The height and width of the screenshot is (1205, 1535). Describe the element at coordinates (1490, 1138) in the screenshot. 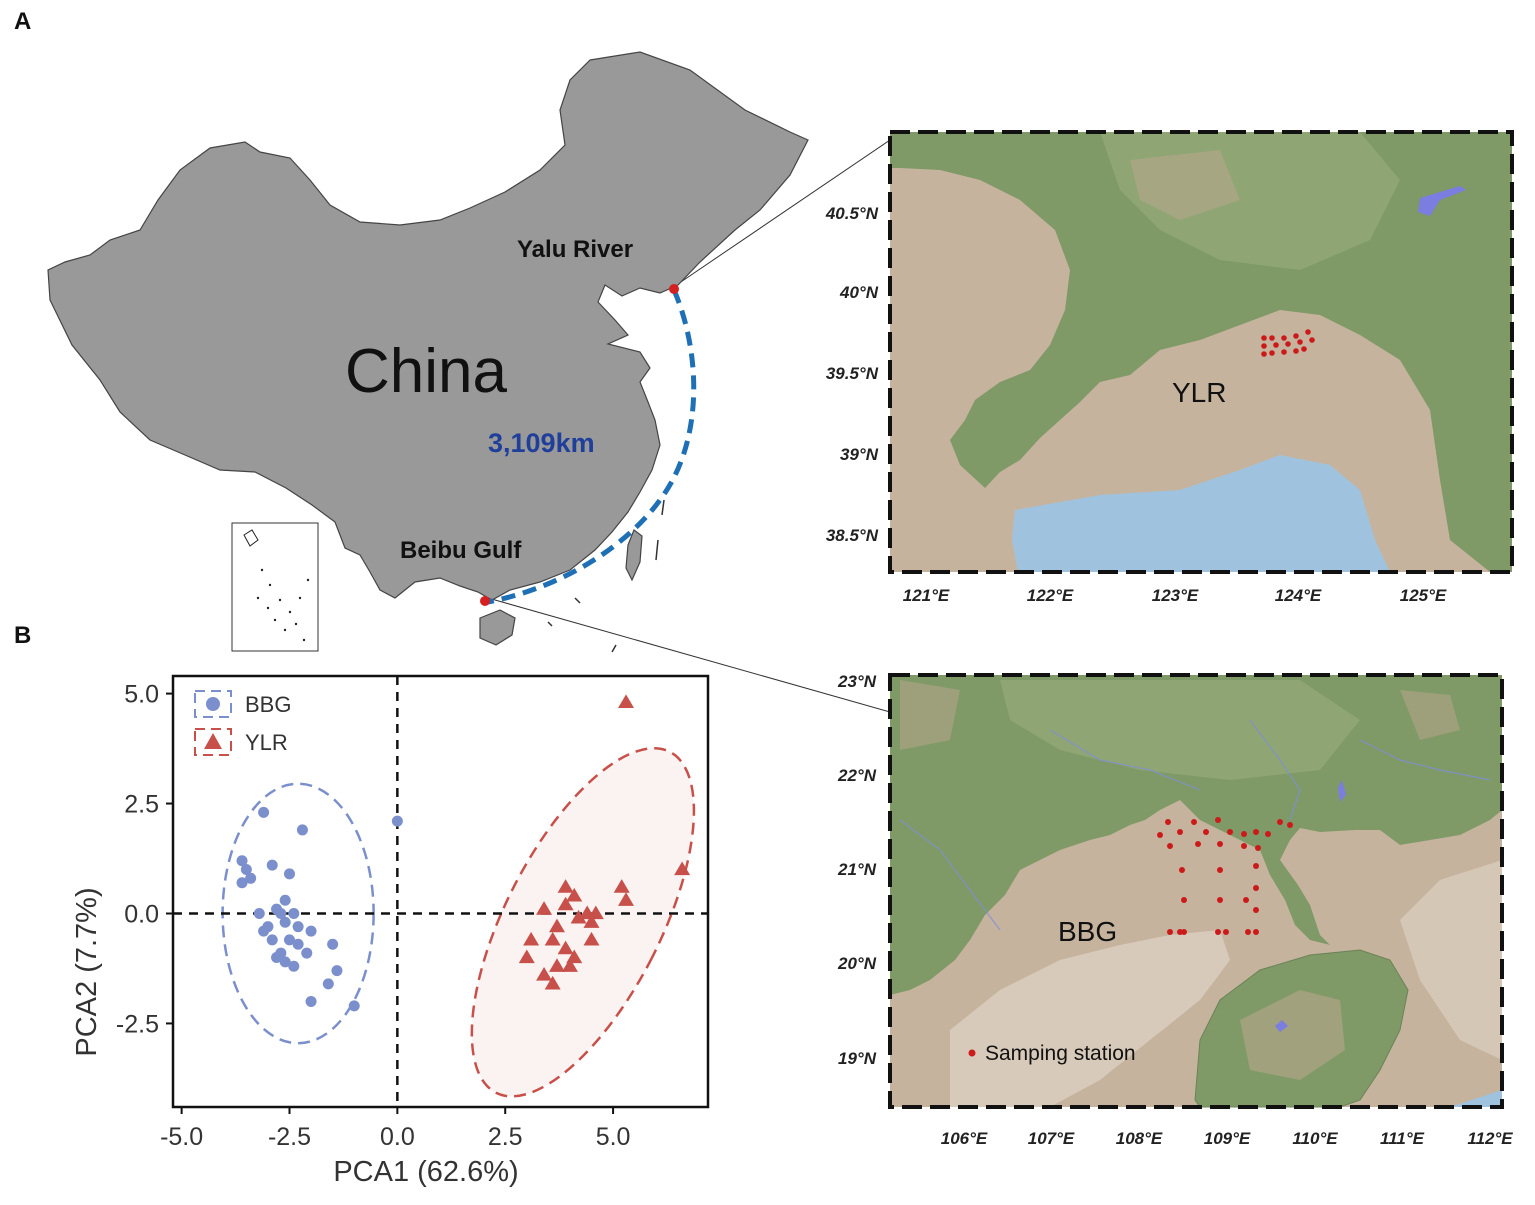

I see `bbg-lon-tick: 112°E` at that location.